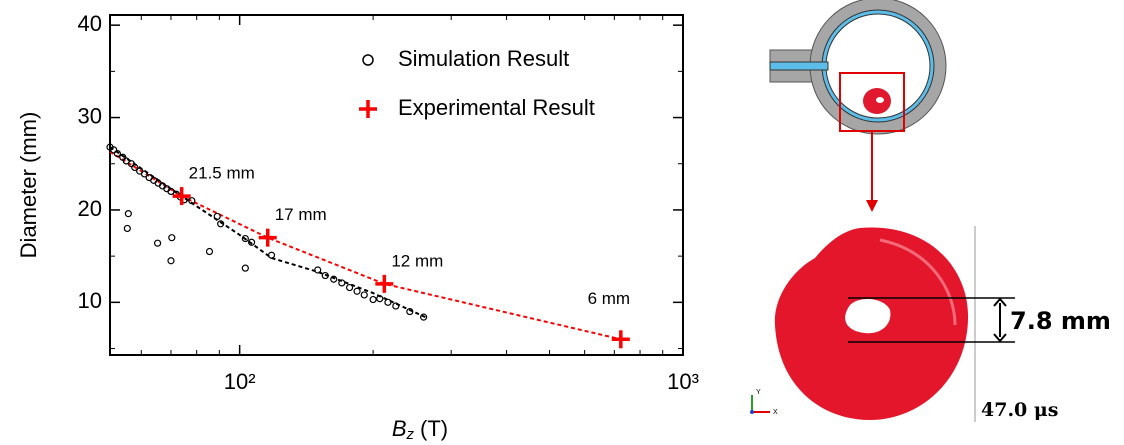 This screenshot has width=1124, height=445. Describe the element at coordinates (410, 434) in the screenshot. I see `x-label-subscript: z` at that location.